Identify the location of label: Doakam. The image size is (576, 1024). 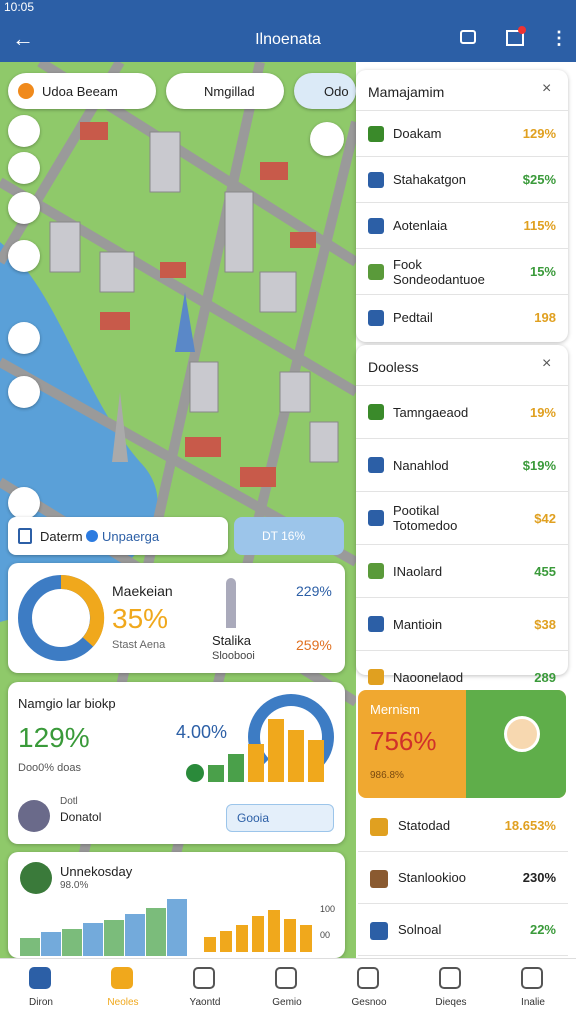
(417, 133).